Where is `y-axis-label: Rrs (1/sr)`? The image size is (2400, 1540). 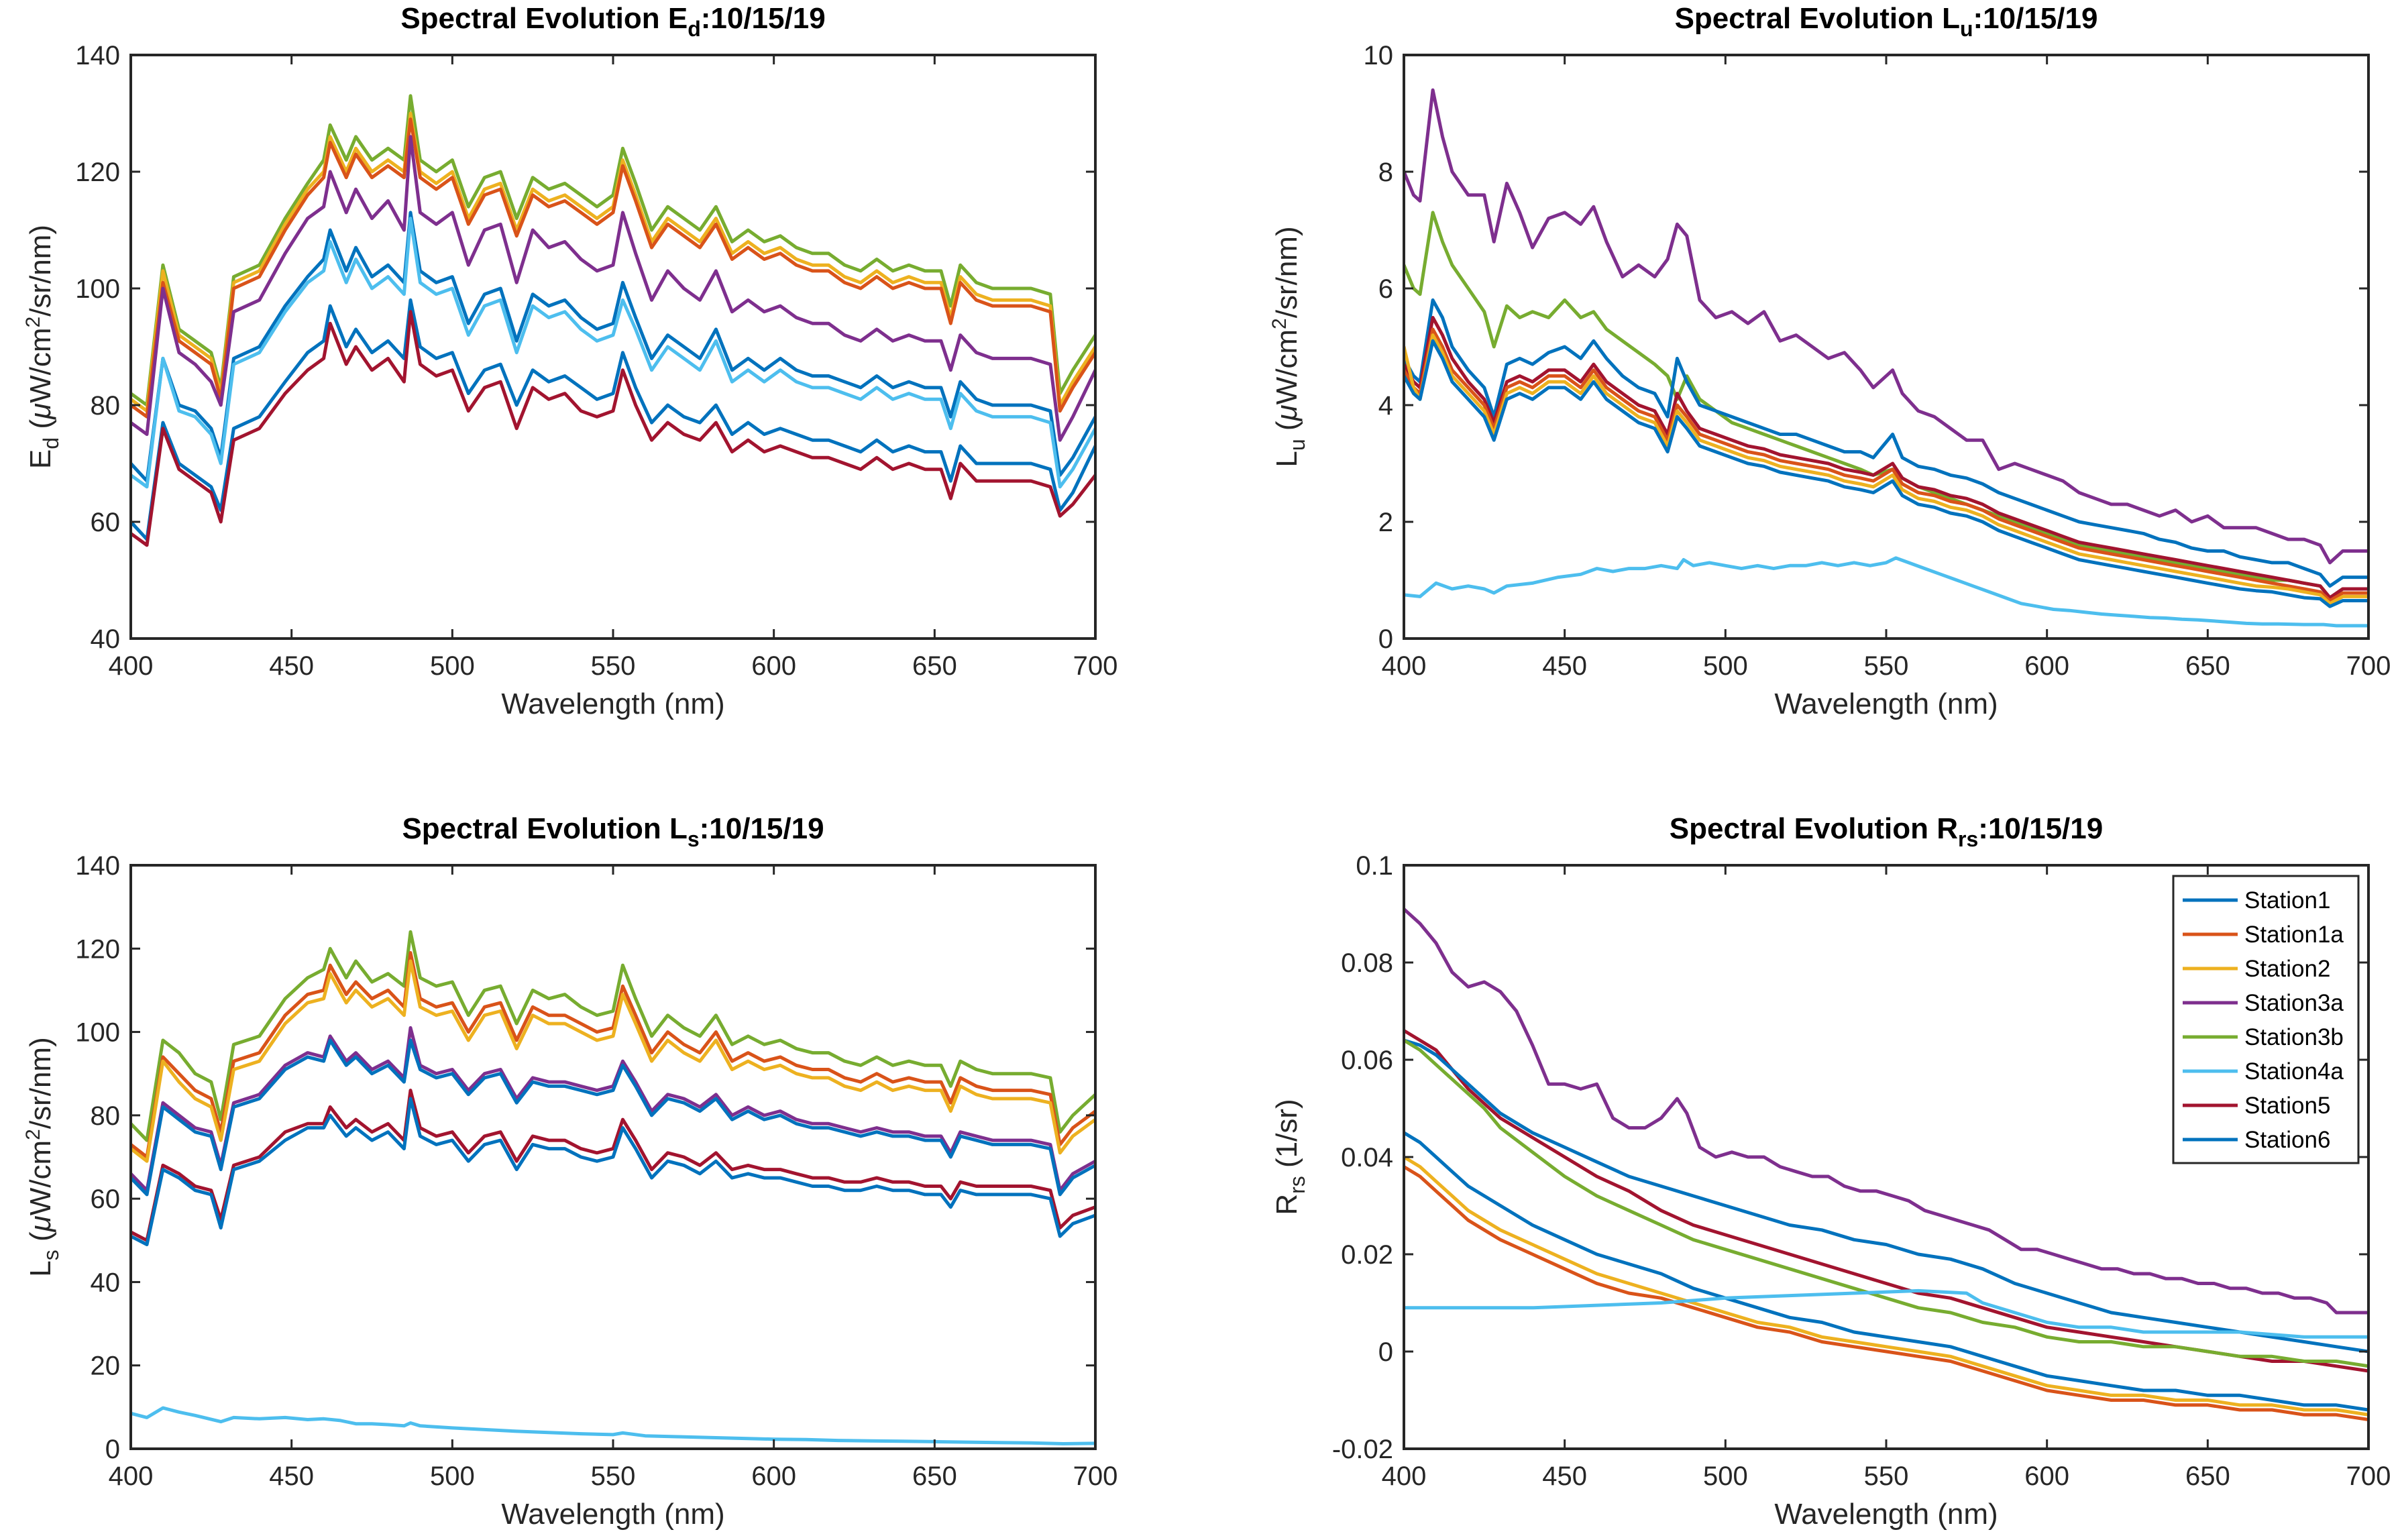 y-axis-label: Rrs (1/sr) is located at coordinates (1289, 1157).